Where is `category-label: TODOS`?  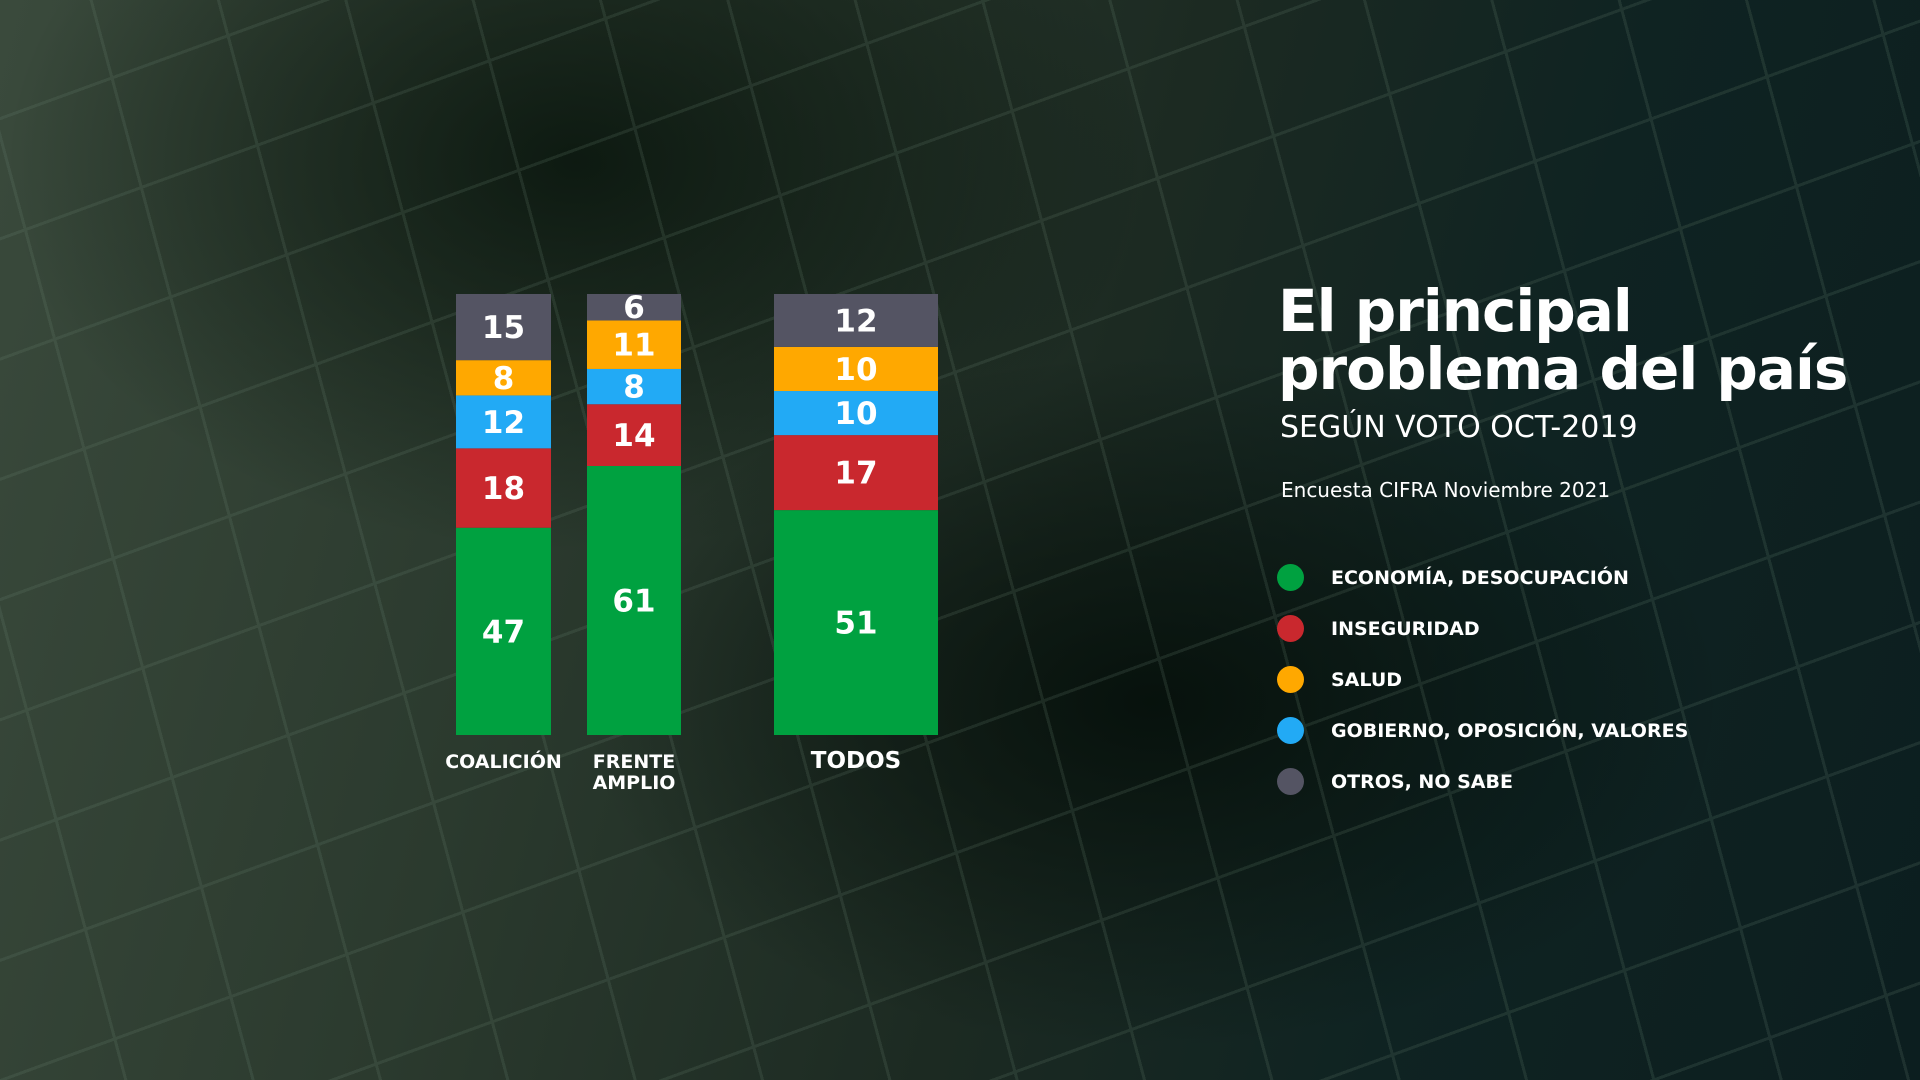 category-label: TODOS is located at coordinates (856, 761).